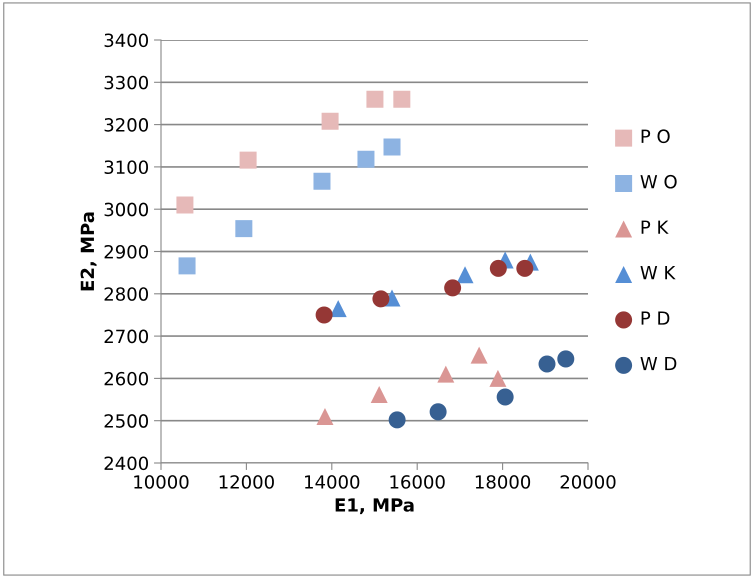 This screenshot has height=578, width=754. What do you see at coordinates (503, 482) in the screenshot?
I see `x-tick-label: 18000` at bounding box center [503, 482].